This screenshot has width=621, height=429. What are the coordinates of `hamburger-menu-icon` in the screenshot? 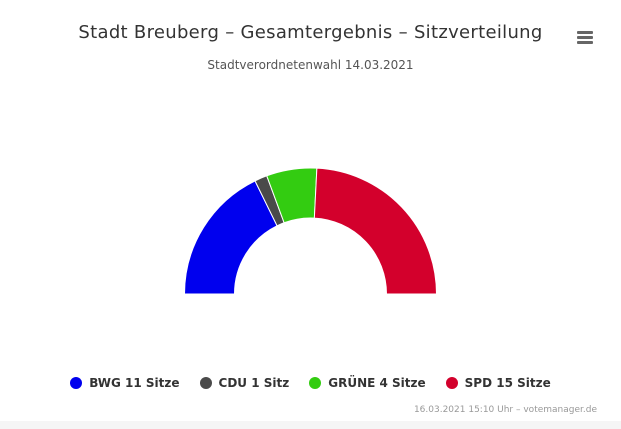 It's located at (586, 38).